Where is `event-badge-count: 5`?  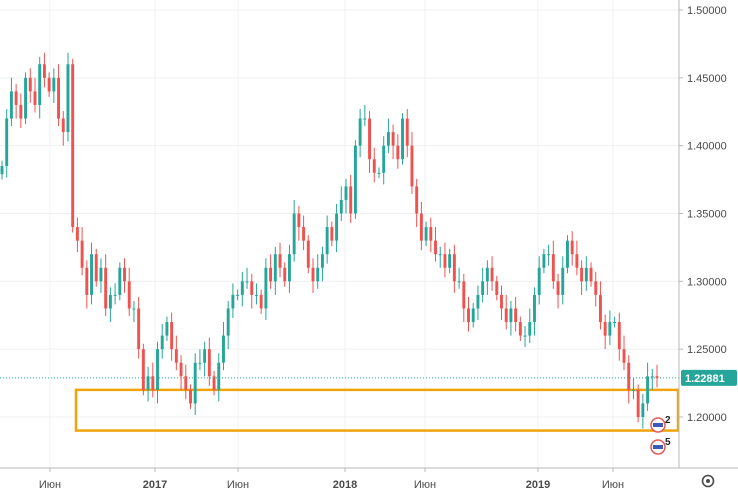 event-badge-count: 5 is located at coordinates (668, 442).